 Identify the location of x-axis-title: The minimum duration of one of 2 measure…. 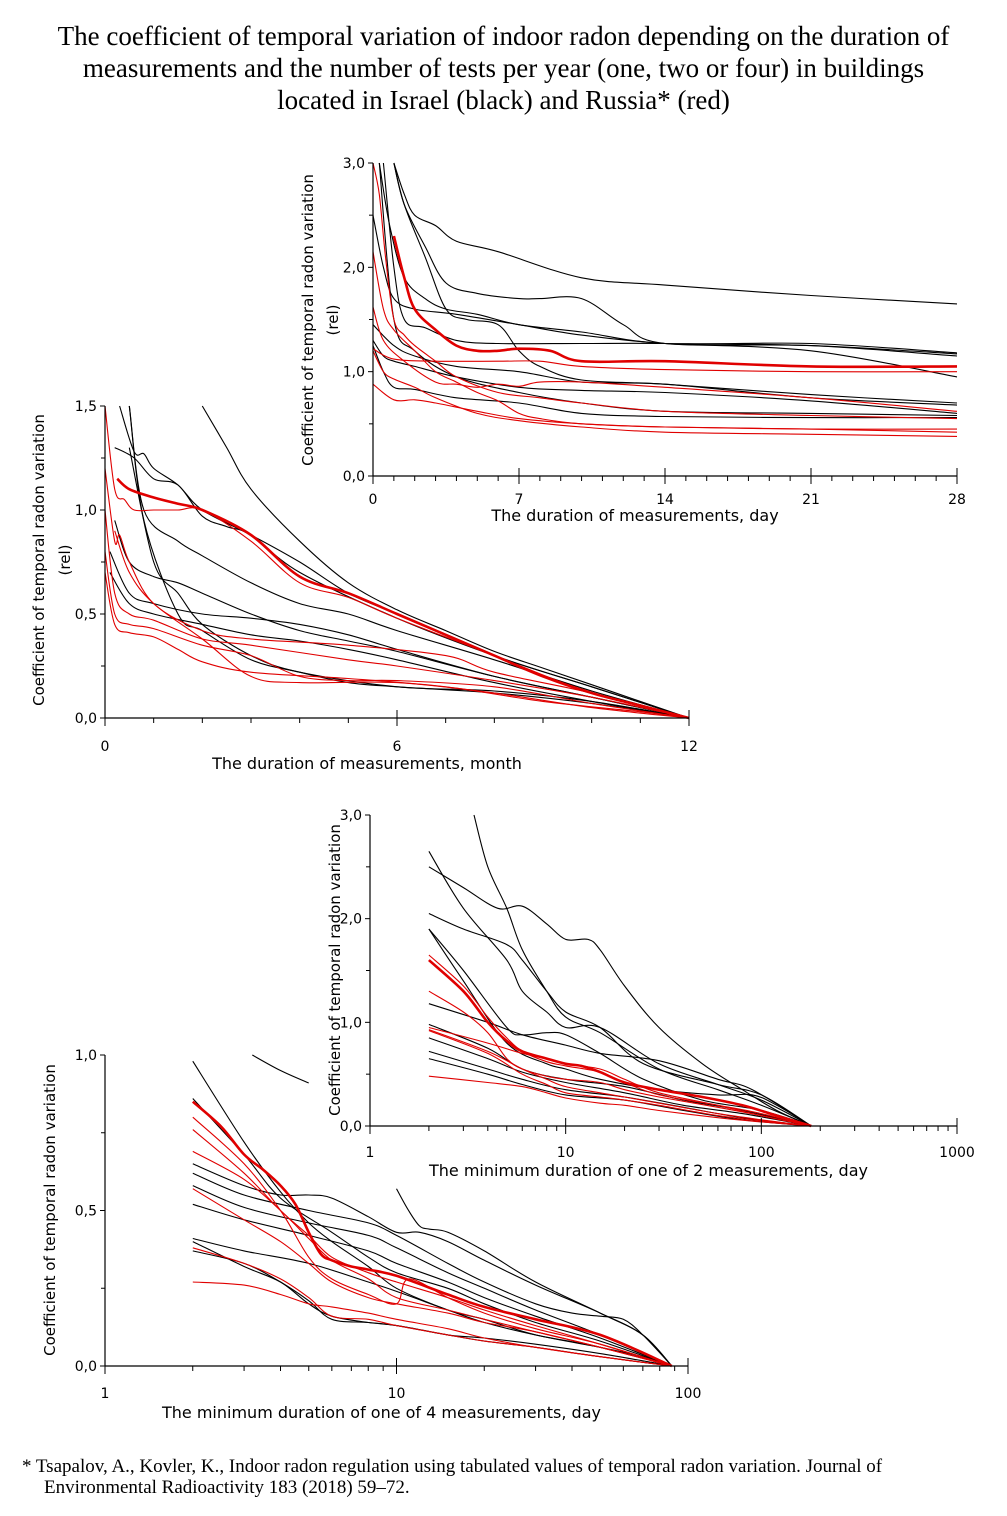
(648, 1170).